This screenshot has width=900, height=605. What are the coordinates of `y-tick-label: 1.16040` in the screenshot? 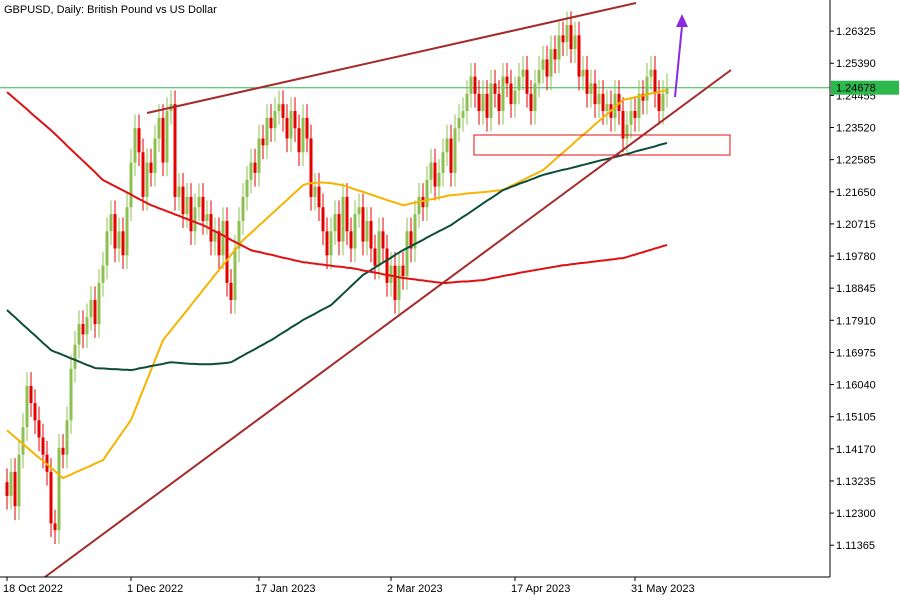 It's located at (856, 386).